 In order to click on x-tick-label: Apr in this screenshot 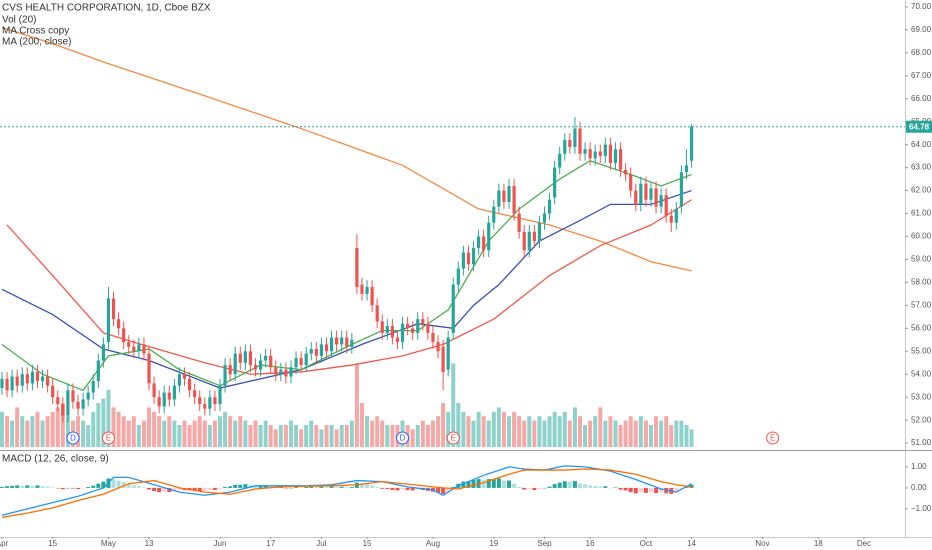, I will do `click(4, 543)`.